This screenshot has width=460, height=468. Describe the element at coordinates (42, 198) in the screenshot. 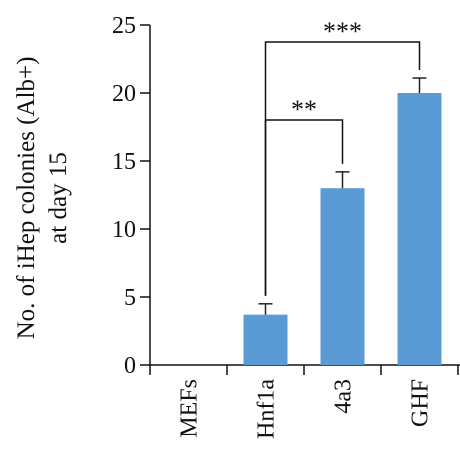

I see `y-axis-title: No. of iHep colonies (Alb+) at day 15` at that location.